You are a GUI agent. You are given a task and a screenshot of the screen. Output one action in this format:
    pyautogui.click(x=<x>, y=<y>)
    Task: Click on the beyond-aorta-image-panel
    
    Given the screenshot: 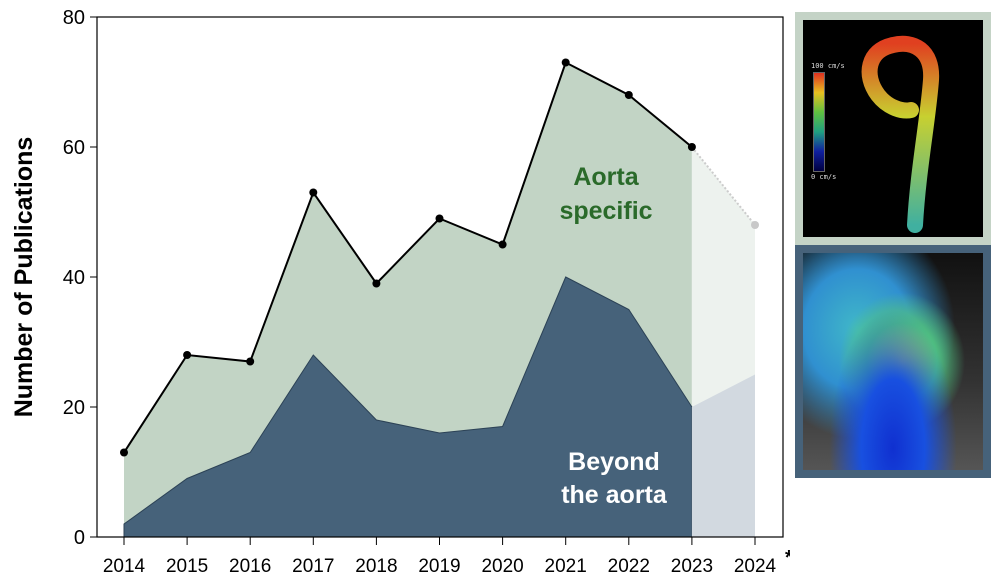 What is the action you would take?
    pyautogui.click(x=893, y=361)
    